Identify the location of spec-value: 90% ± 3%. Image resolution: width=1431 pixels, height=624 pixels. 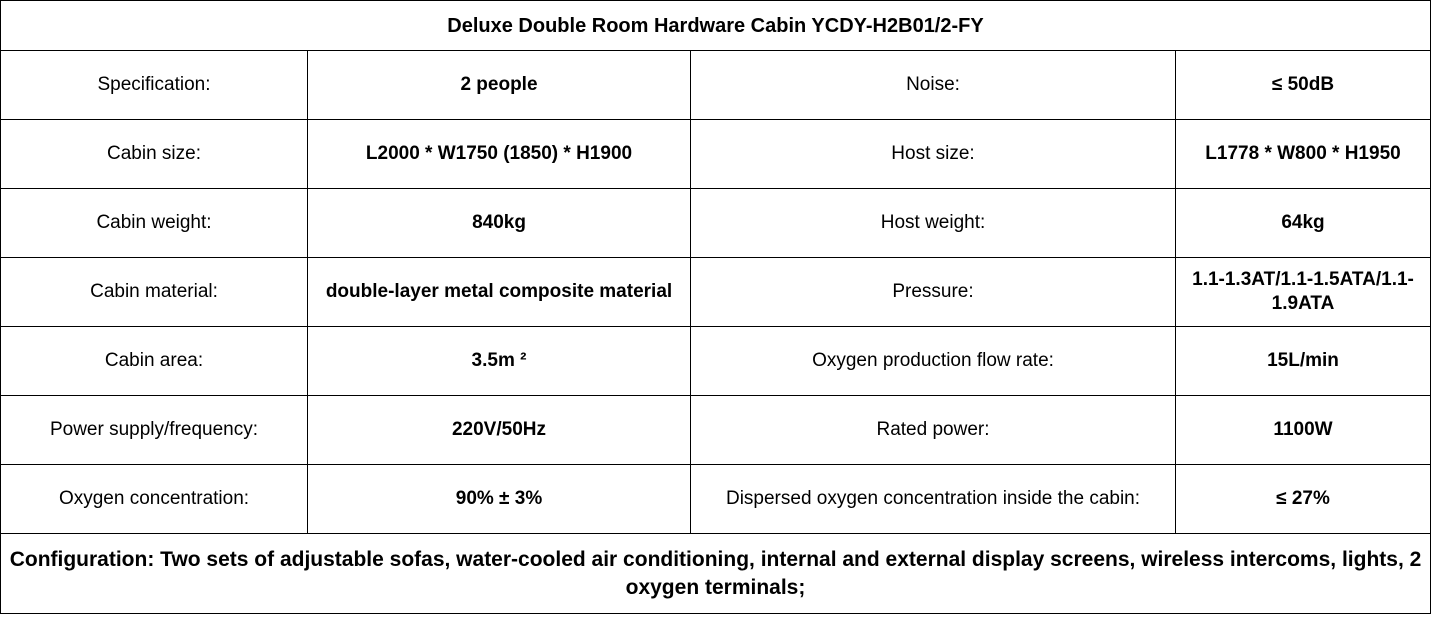
(499, 499).